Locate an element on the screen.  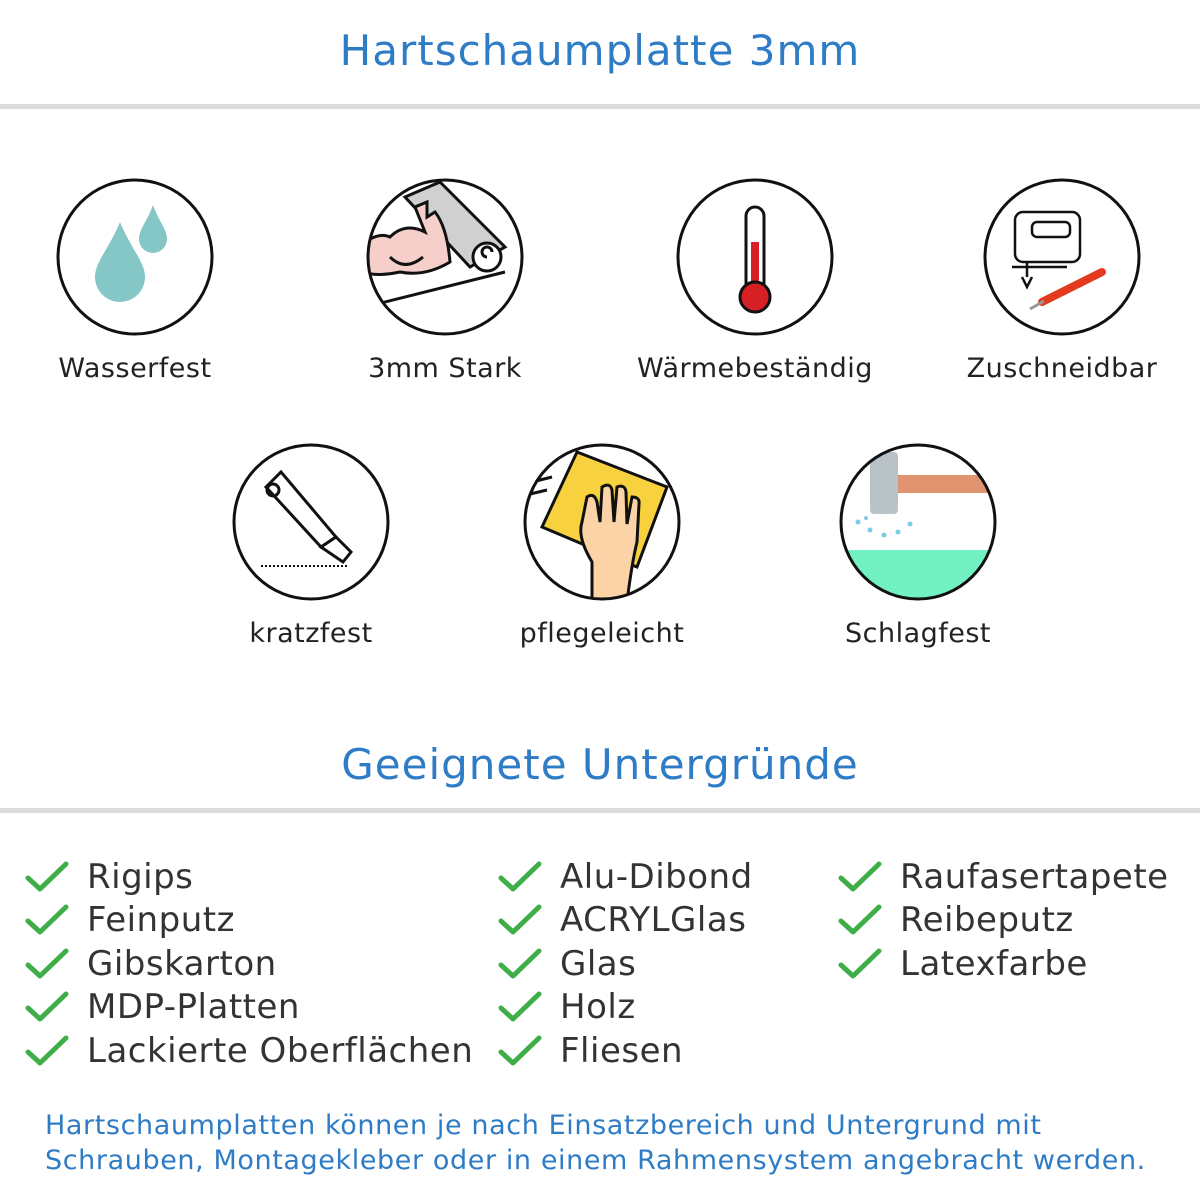
surface-item: Fliesen is located at coordinates (625, 1051).